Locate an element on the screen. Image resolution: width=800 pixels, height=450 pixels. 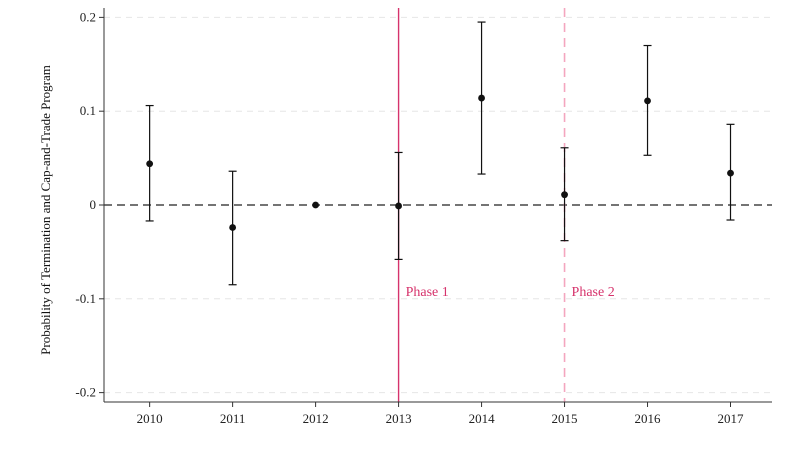
phase-label-1: Phase 1 is located at coordinates (427, 292).